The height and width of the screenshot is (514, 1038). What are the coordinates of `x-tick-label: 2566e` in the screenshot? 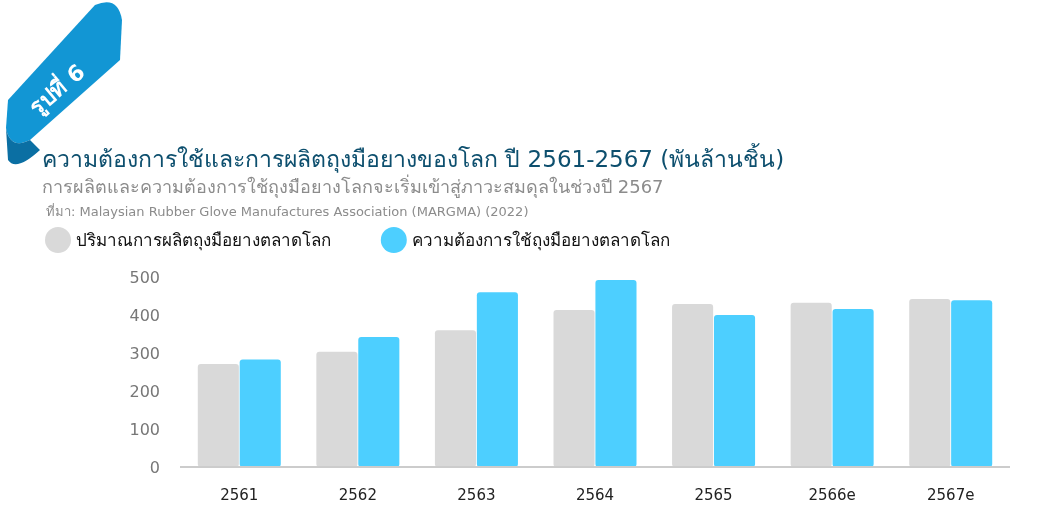 It's located at (832, 495).